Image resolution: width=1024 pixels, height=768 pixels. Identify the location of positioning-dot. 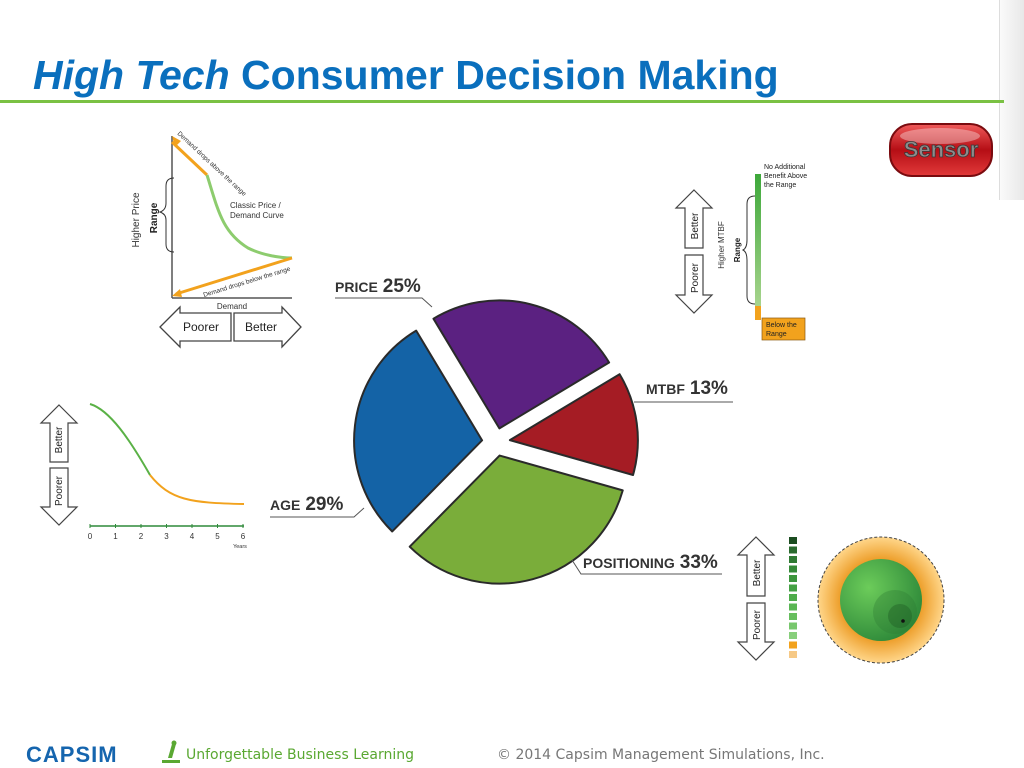
(903, 621).